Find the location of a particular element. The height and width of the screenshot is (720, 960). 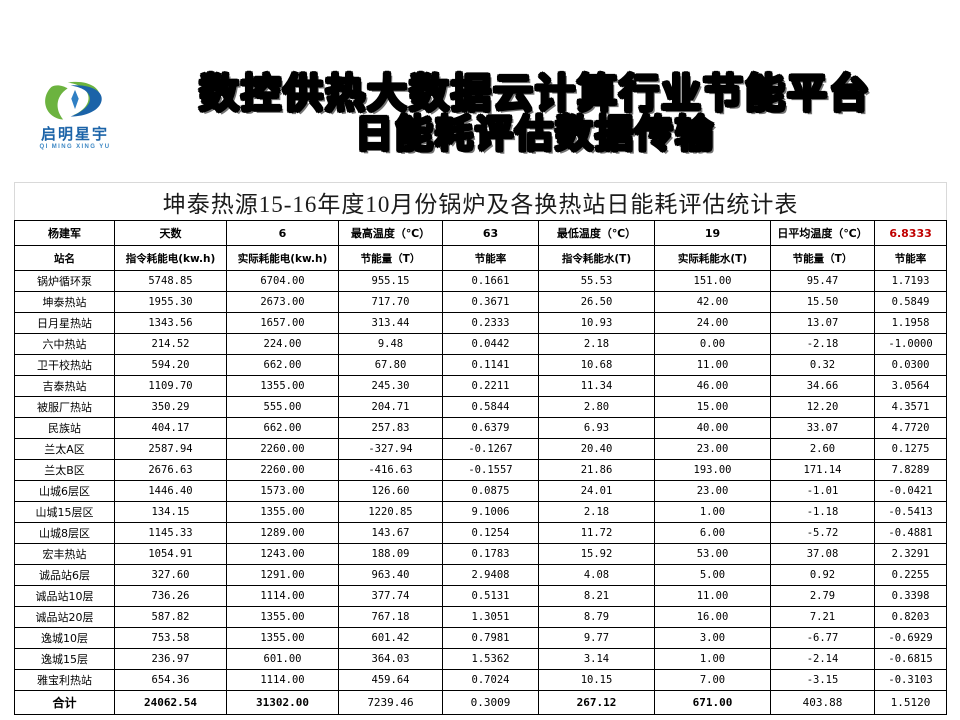

station-name-cell: 六中热站 is located at coordinates (64, 344).